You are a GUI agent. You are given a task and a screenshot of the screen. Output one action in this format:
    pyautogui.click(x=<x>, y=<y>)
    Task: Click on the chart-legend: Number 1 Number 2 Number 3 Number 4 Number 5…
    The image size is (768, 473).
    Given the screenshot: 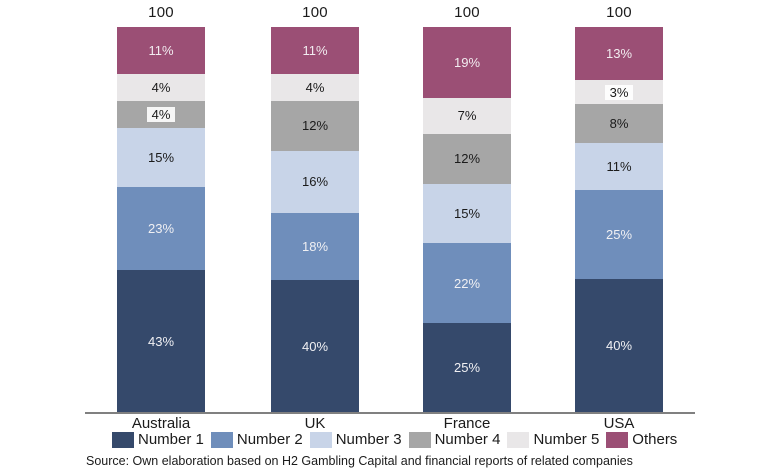 What is the action you would take?
    pyautogui.click(x=394, y=439)
    